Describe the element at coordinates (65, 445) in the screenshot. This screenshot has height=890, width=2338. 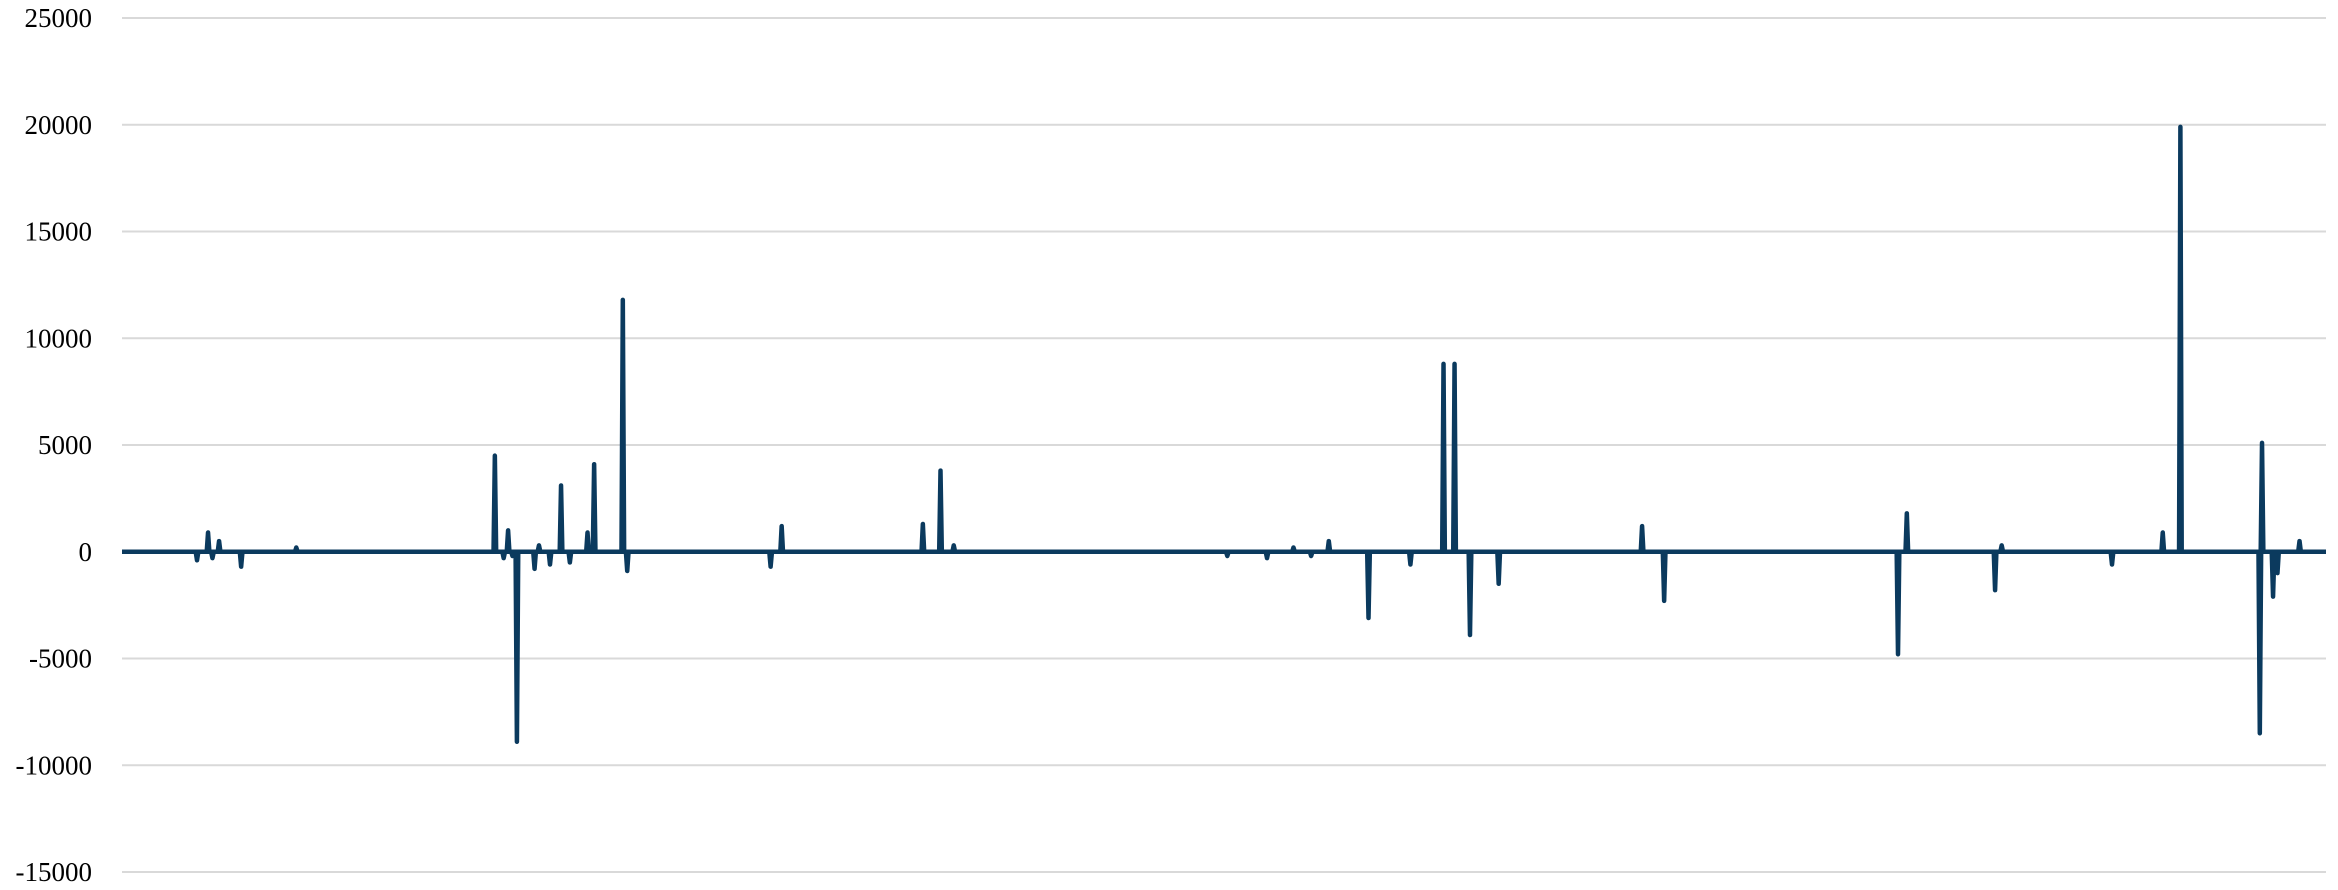
I see `y-tick-label: 5000` at that location.